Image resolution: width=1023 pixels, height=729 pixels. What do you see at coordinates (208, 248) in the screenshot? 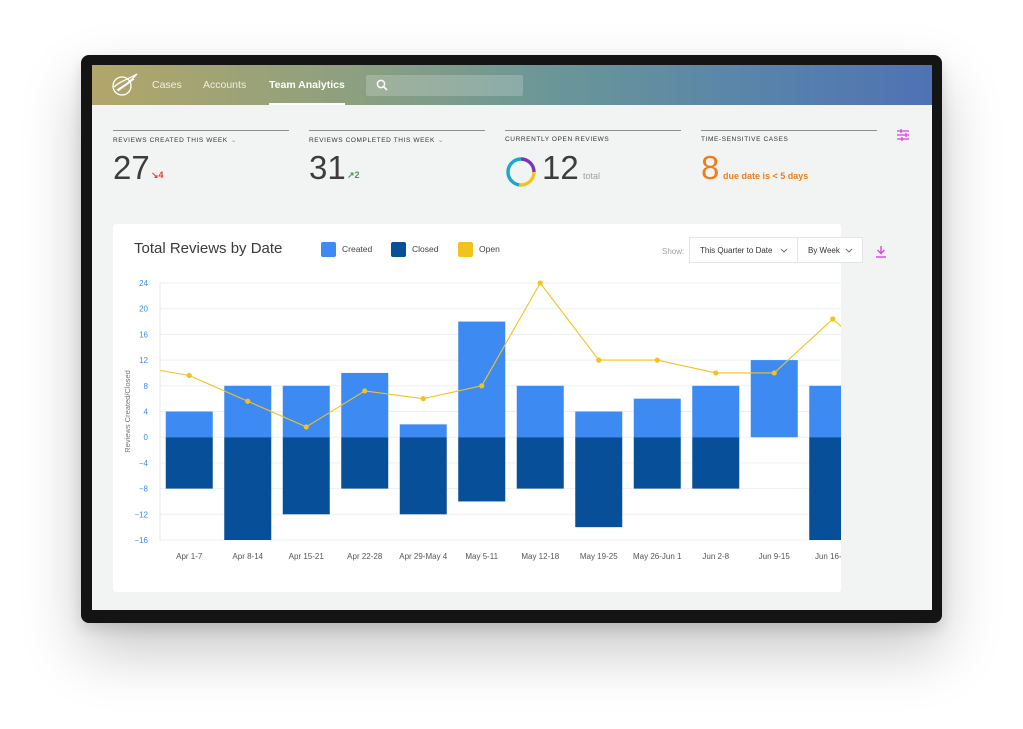
I see `chart-title: Total Reviews by Date` at bounding box center [208, 248].